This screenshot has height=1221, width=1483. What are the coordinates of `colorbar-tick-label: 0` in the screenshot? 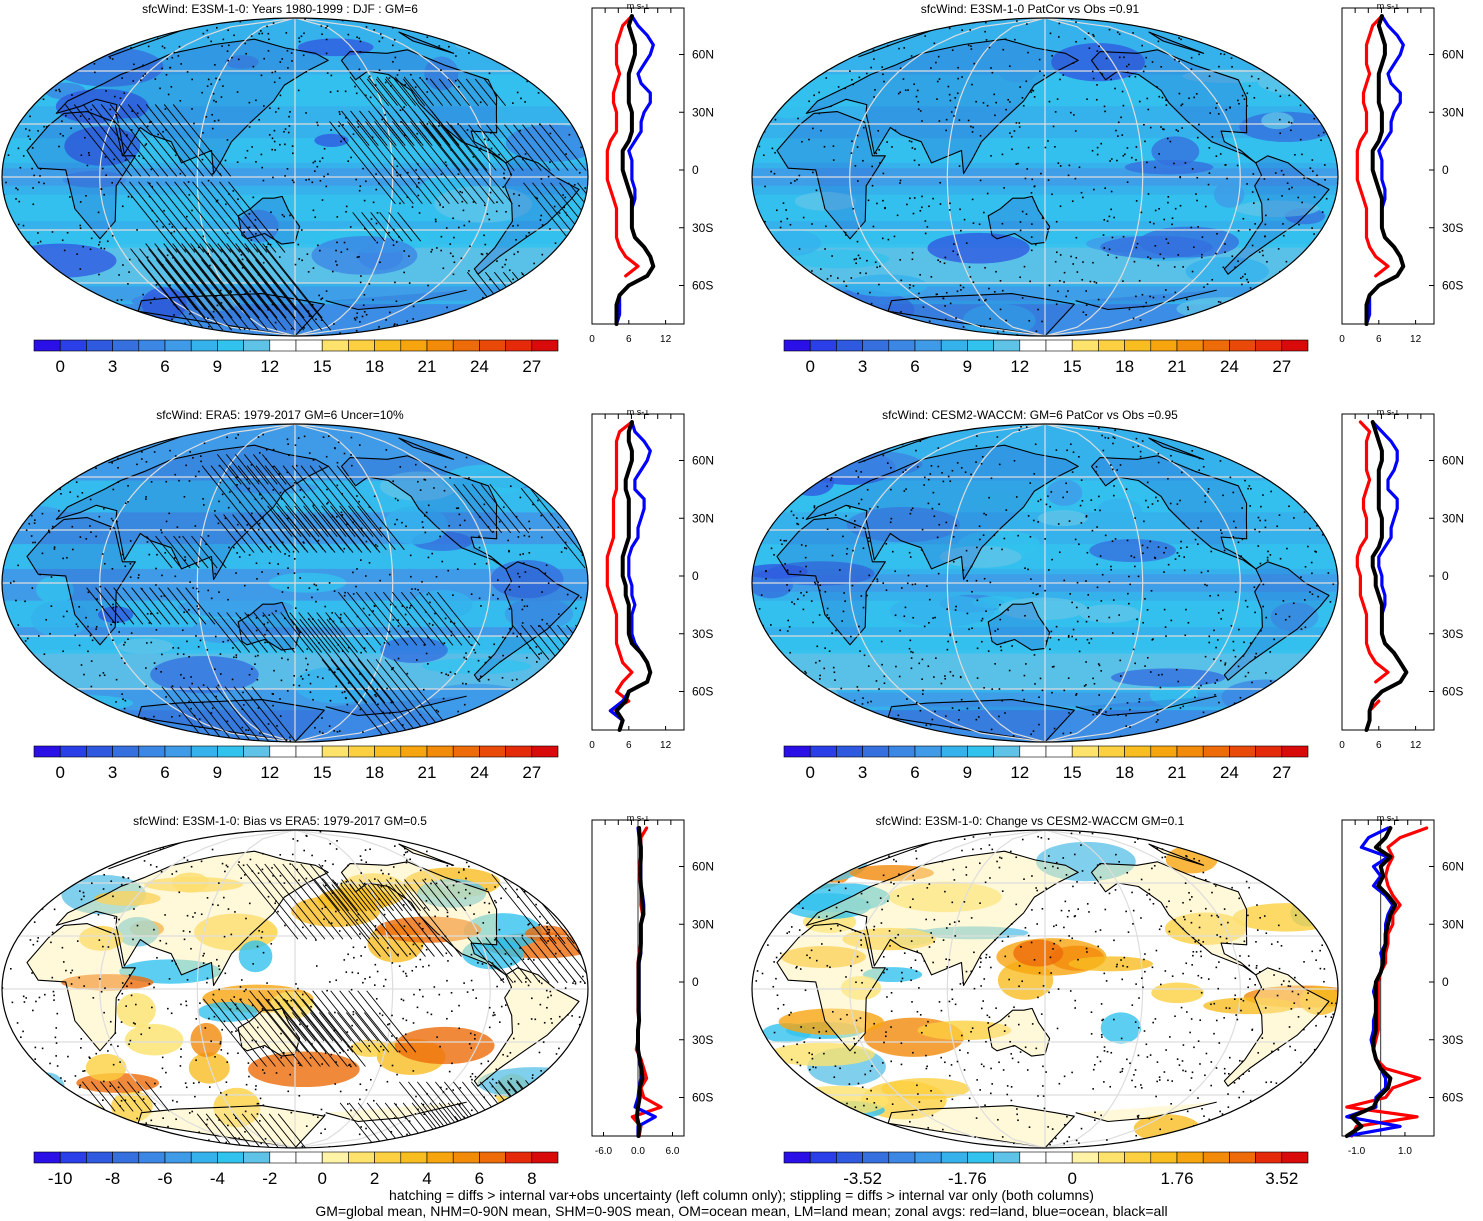 It's located at (59, 366).